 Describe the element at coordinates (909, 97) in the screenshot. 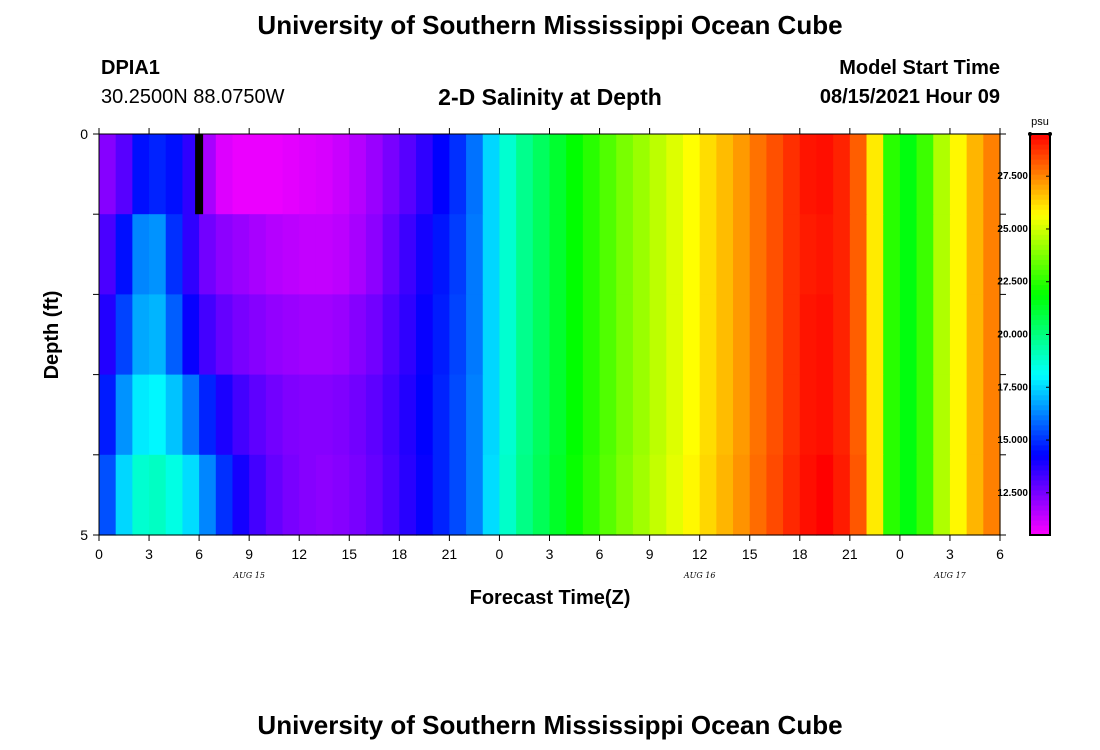

I see `model-start-value: 08/15/2021 Hour 09` at that location.